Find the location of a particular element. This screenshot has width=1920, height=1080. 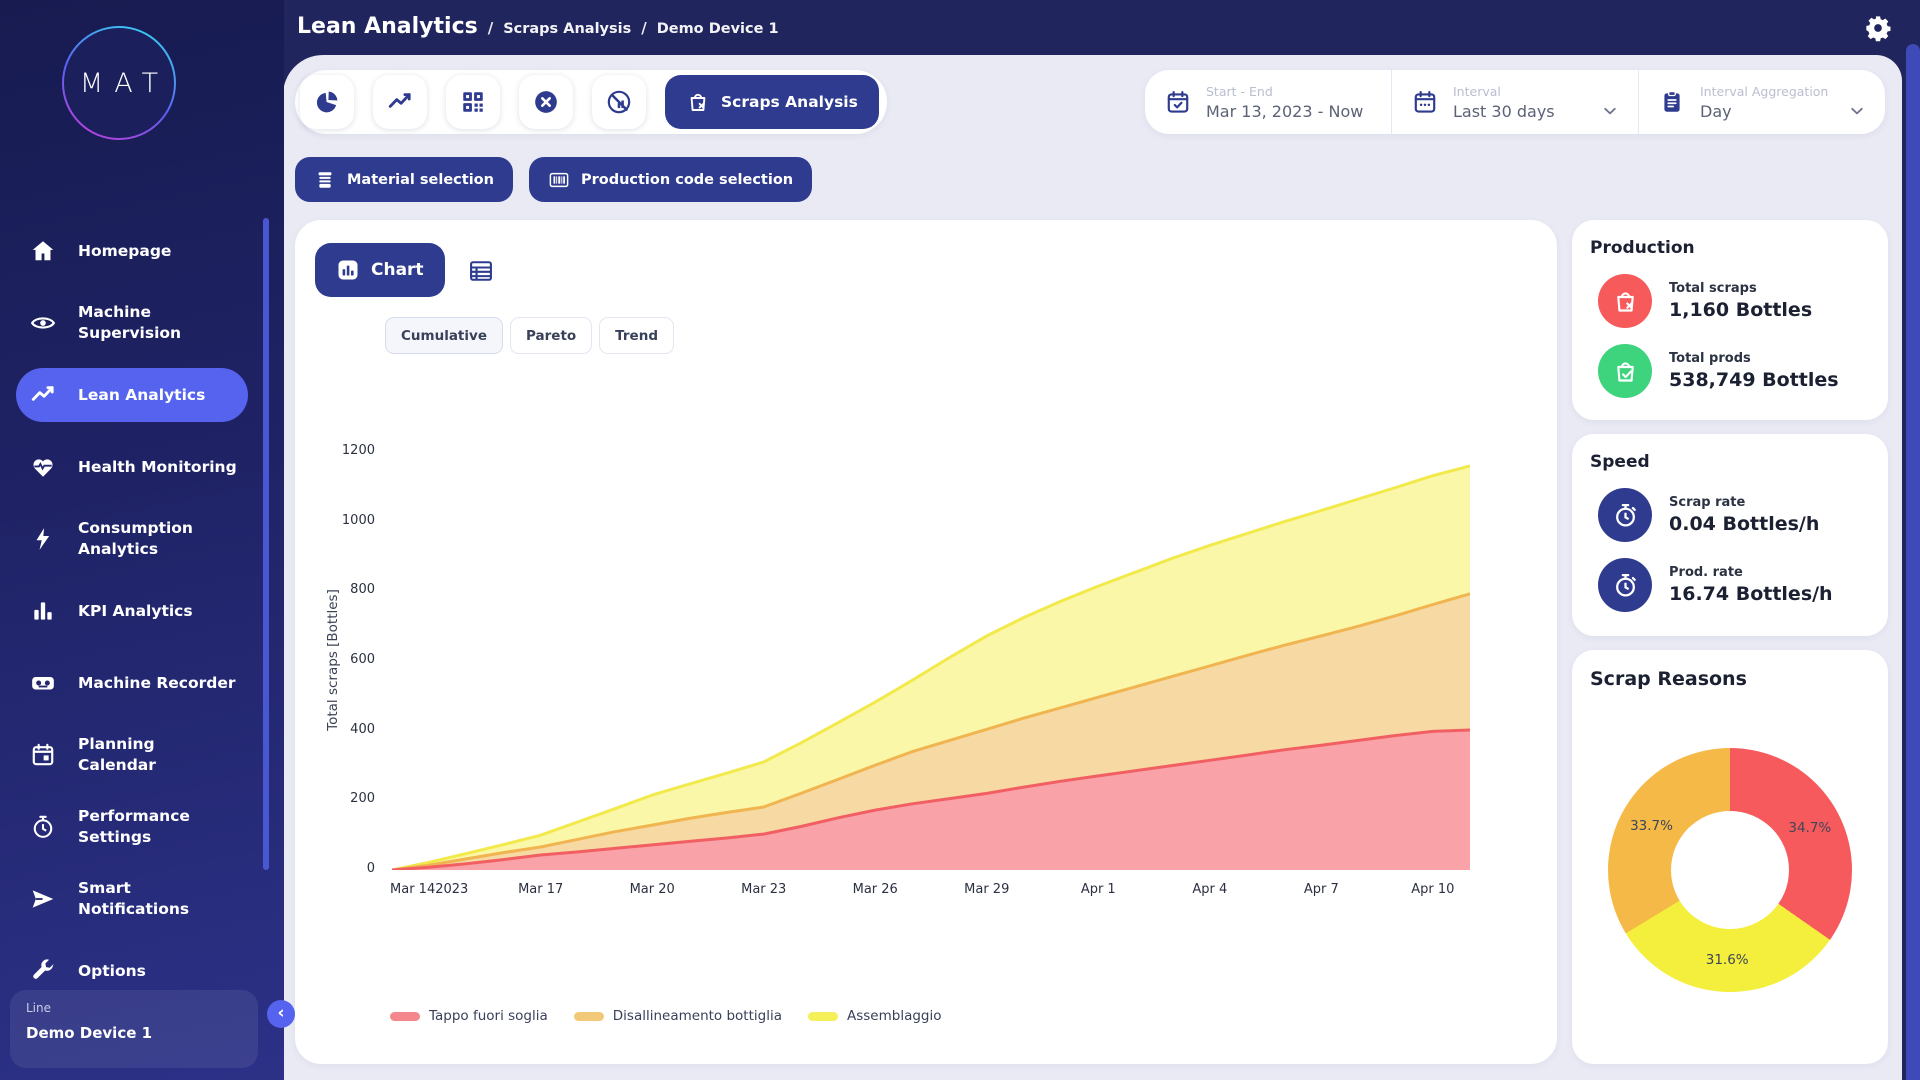

sidebar-scrollbar is located at coordinates (266, 544).